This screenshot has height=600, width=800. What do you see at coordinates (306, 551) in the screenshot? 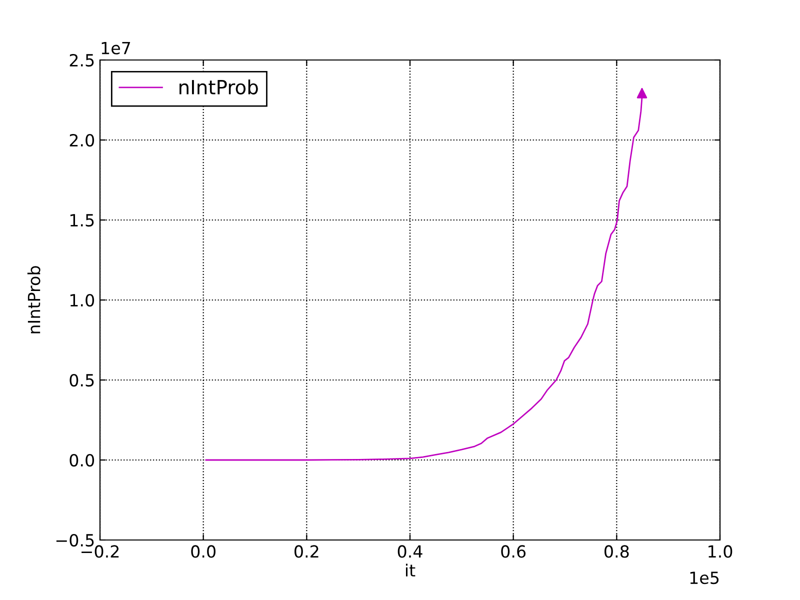
I see `x-tick-label: 0.2` at bounding box center [306, 551].